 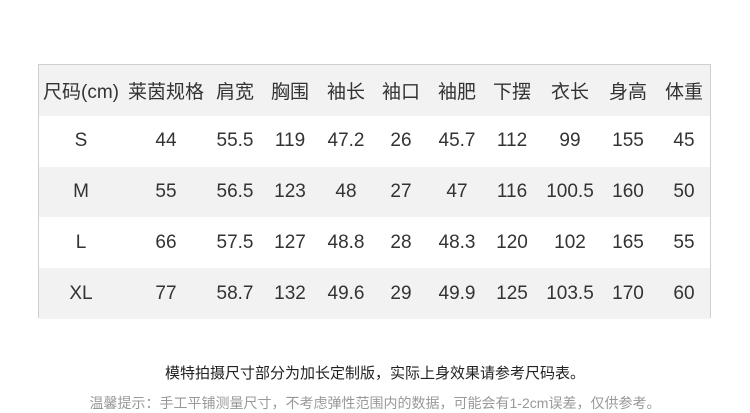 I want to click on table-cell: 44, so click(x=166, y=141).